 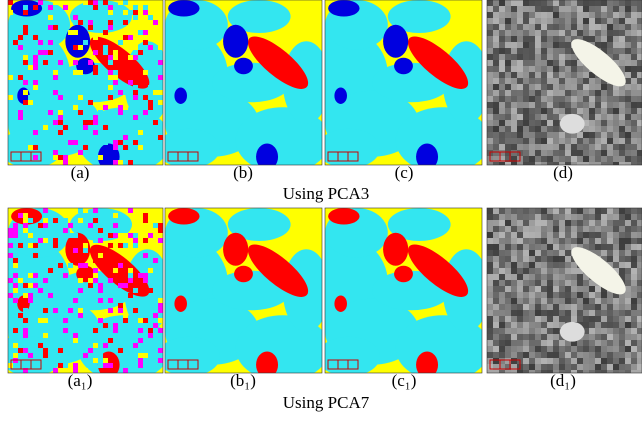 I want to click on legend-box, so click(x=36, y=364).